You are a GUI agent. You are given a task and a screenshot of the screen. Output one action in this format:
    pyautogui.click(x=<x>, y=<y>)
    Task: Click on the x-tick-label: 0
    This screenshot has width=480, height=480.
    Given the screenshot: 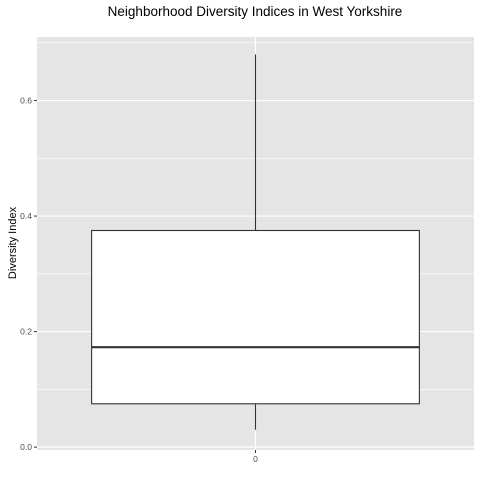 What is the action you would take?
    pyautogui.click(x=255, y=459)
    